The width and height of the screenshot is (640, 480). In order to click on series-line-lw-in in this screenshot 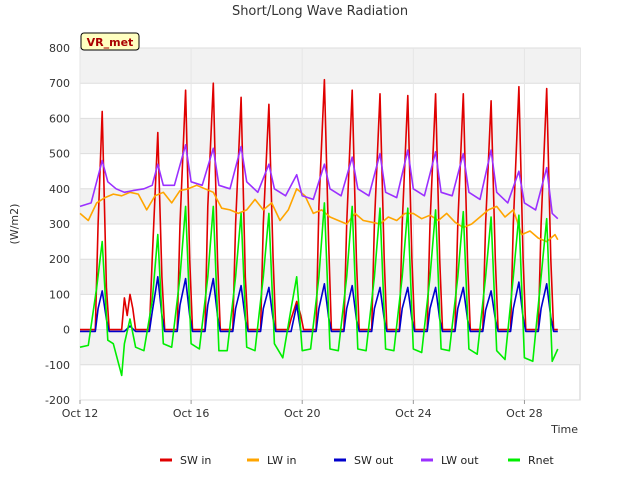, I will do `click(319, 213)`.